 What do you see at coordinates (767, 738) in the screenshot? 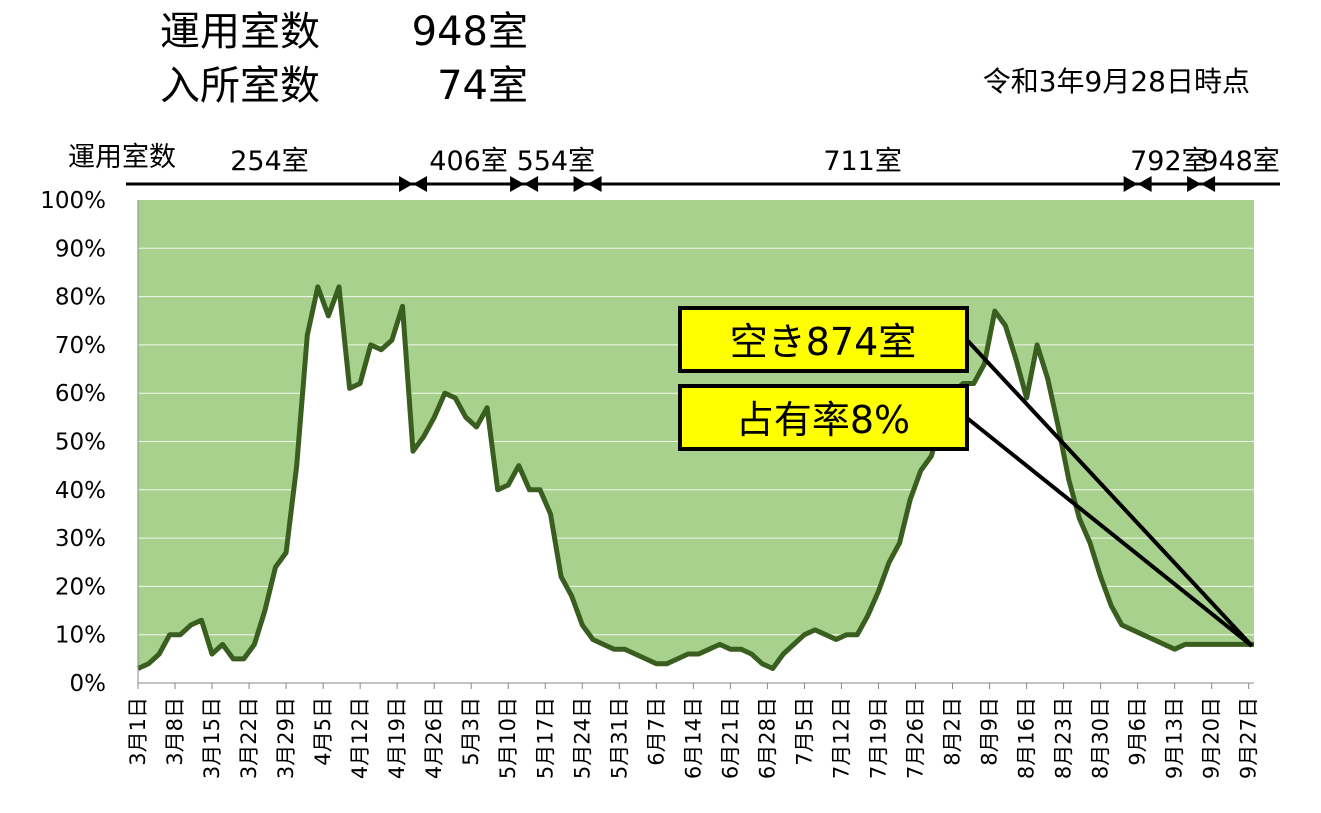
I see `x-tick-label: 6月28日` at bounding box center [767, 738].